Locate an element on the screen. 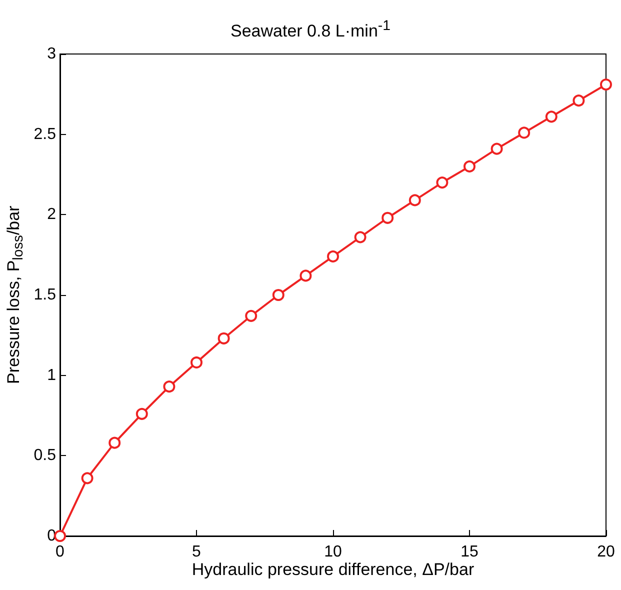 The width and height of the screenshot is (621, 590). x-tick-label: 20 is located at coordinates (606, 552).